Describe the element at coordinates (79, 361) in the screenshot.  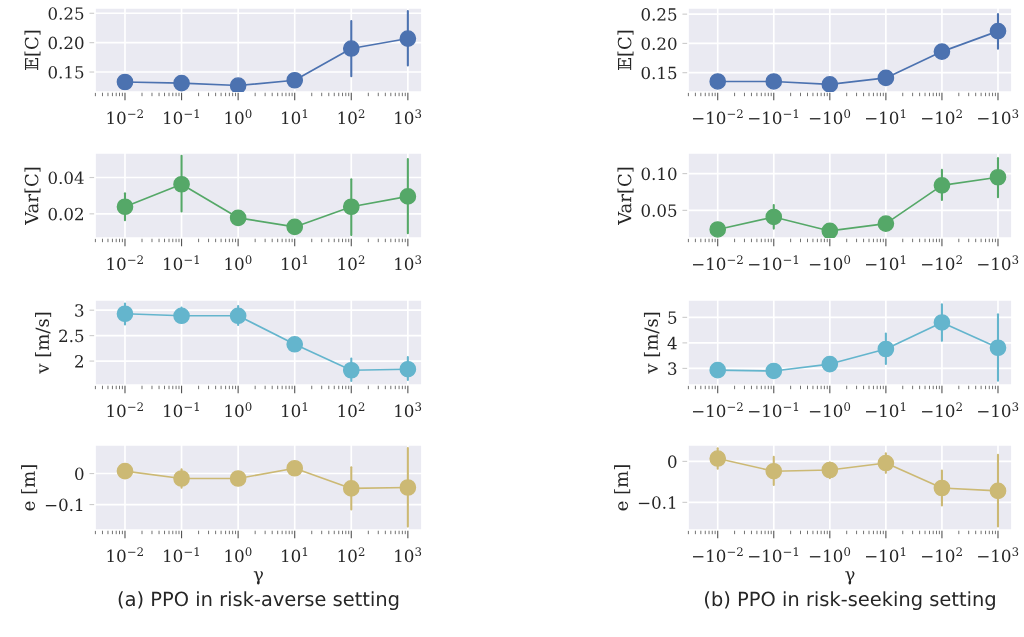
I see `y-tick-label: 2` at that location.